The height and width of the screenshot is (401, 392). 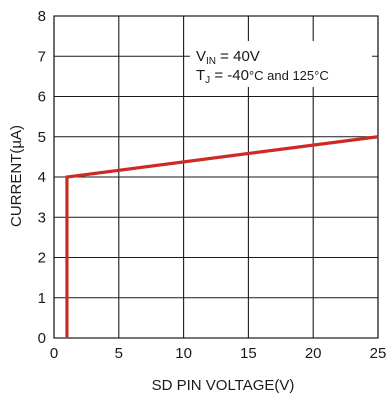 What do you see at coordinates (248, 353) in the screenshot?
I see `x-tick-label-15: 15` at bounding box center [248, 353].